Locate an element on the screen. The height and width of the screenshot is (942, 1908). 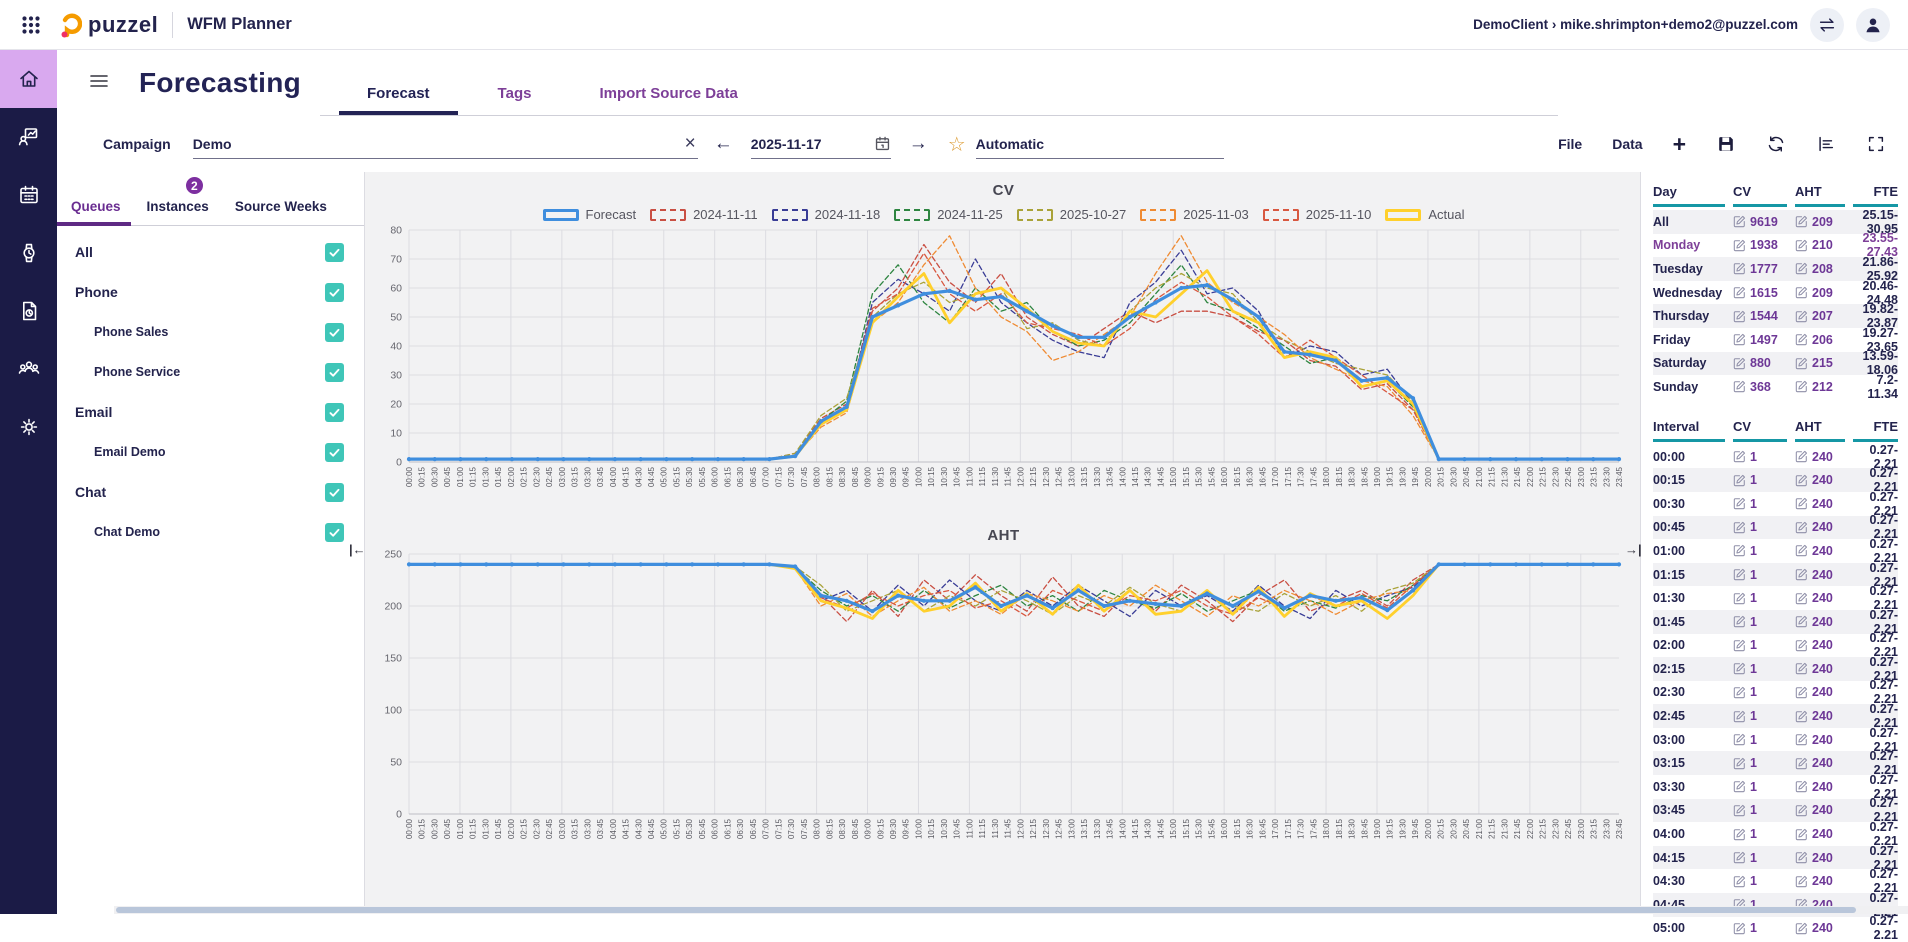
aht-value: 212 is located at coordinates (1824, 387).